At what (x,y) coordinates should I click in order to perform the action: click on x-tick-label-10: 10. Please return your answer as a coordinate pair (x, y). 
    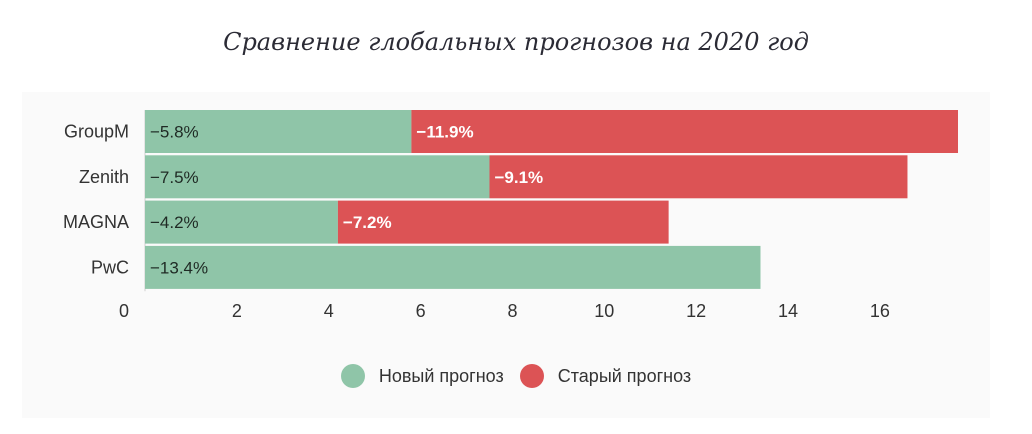
    Looking at the image, I should click on (604, 311).